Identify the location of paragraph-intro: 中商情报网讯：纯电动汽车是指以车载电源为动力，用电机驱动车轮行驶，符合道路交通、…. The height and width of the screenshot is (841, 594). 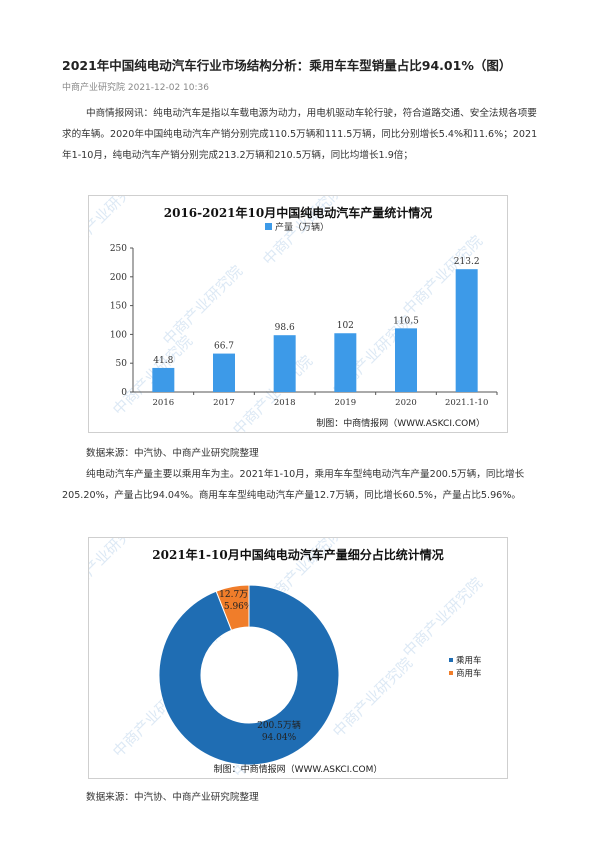
(300, 134).